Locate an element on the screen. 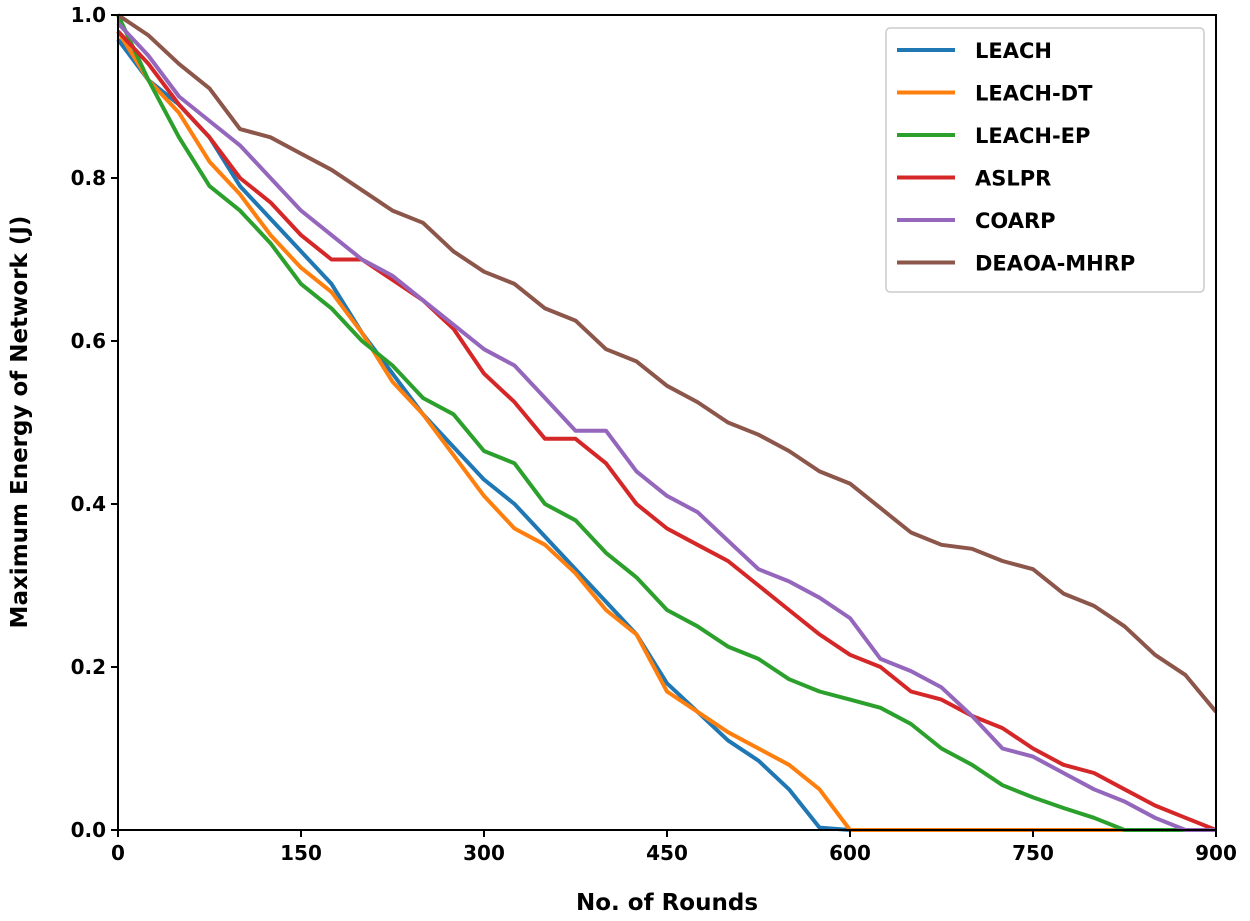  legend-label: ASLPR is located at coordinates (1013, 179).